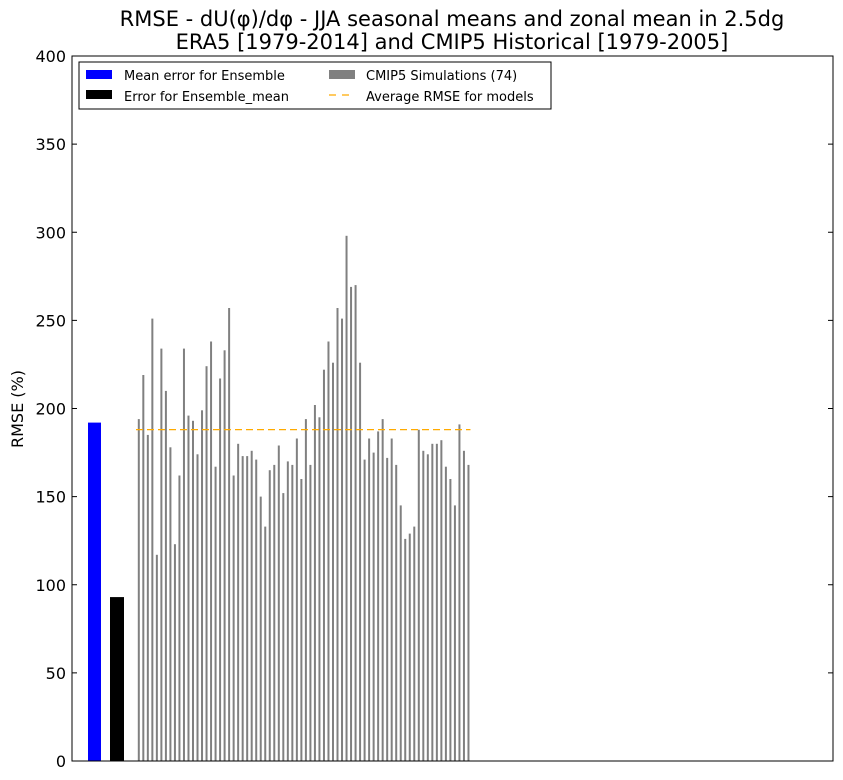 The height and width of the screenshot is (780, 843). Describe the element at coordinates (50, 320) in the screenshot. I see `y-tick-label: 250` at that location.